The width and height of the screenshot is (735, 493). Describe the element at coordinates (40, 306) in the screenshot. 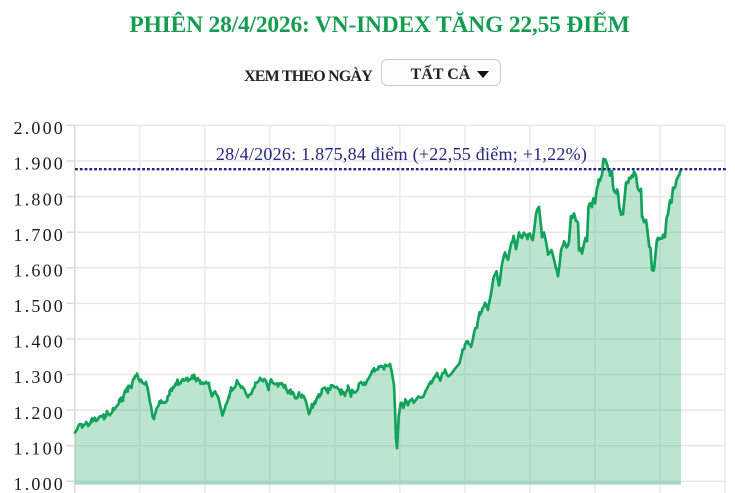

I see `svg-text: 1.500` at that location.